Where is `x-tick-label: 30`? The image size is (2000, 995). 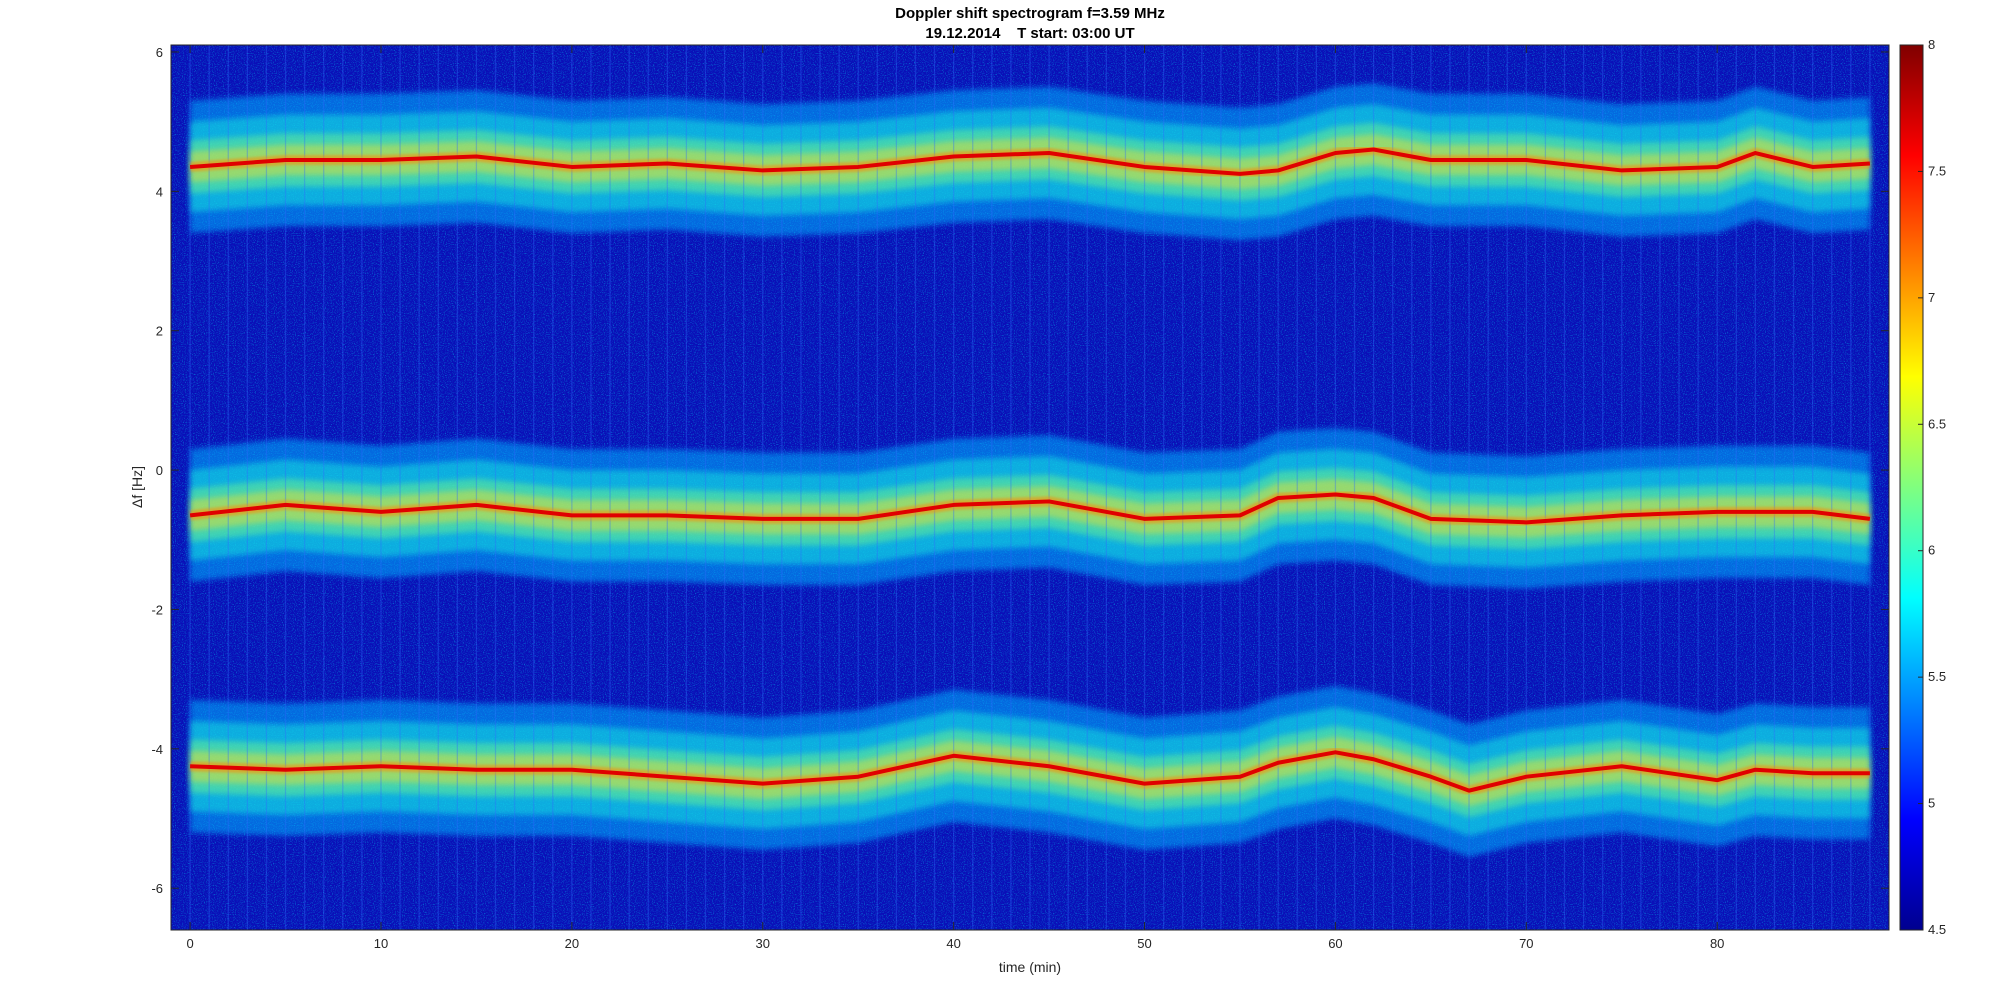
x-tick-label: 30 is located at coordinates (763, 943).